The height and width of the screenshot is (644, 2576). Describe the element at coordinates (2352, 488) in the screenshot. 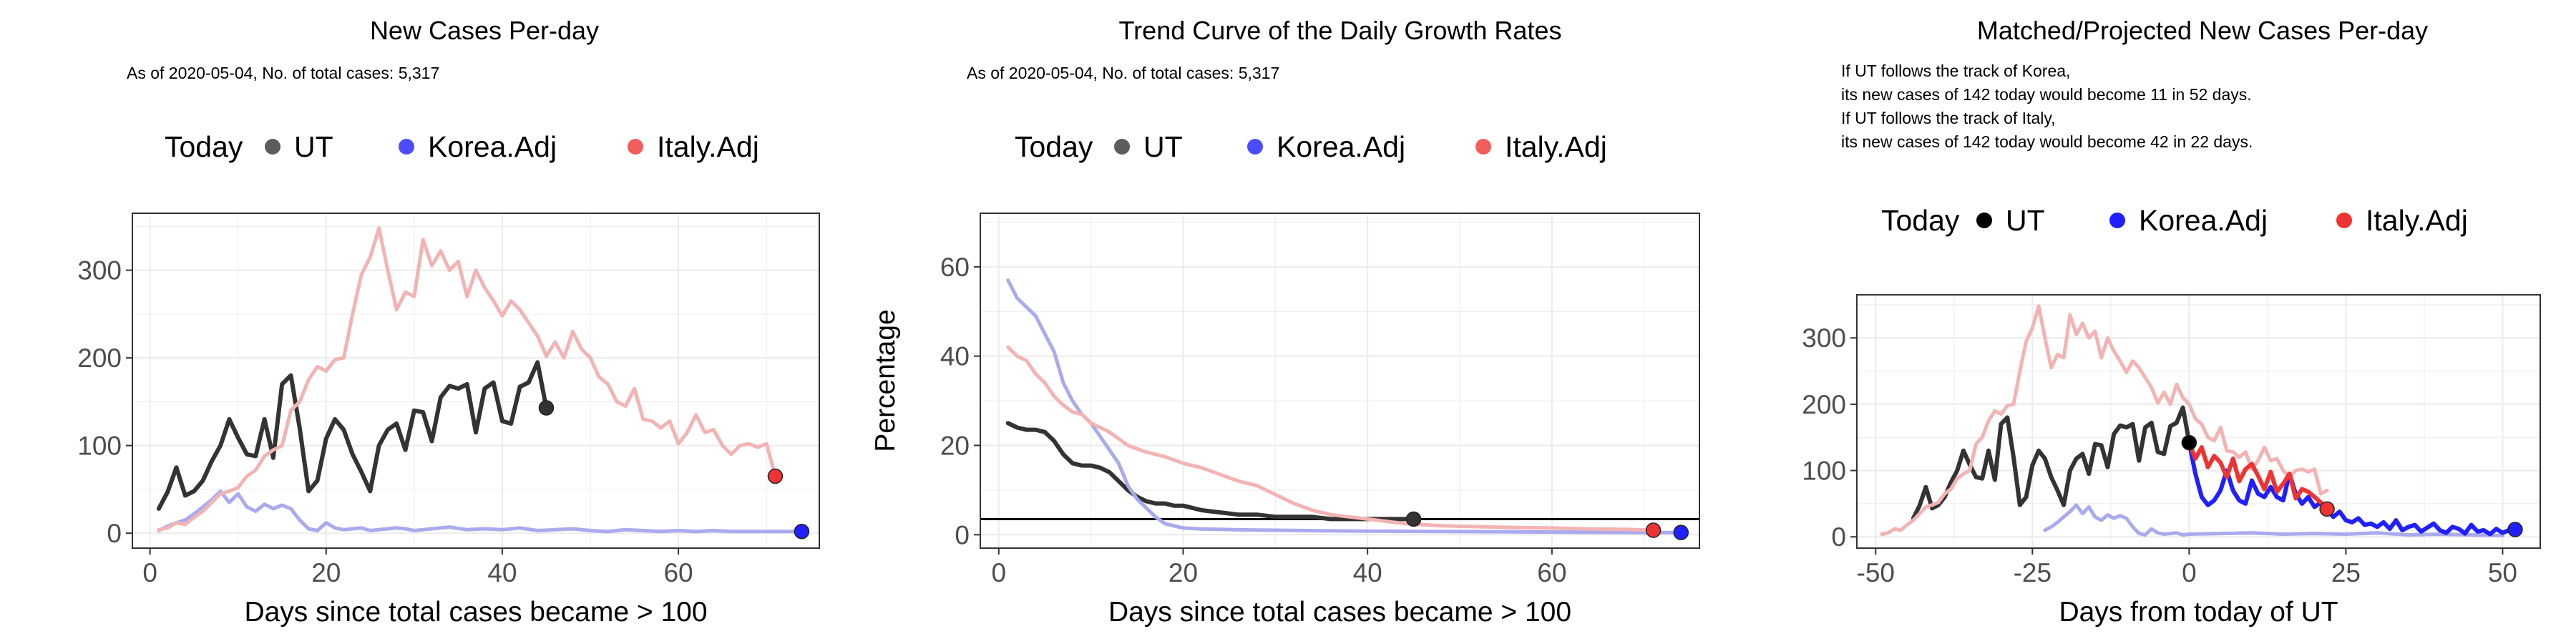

I see `series-line-korea-adj-projected` at that location.